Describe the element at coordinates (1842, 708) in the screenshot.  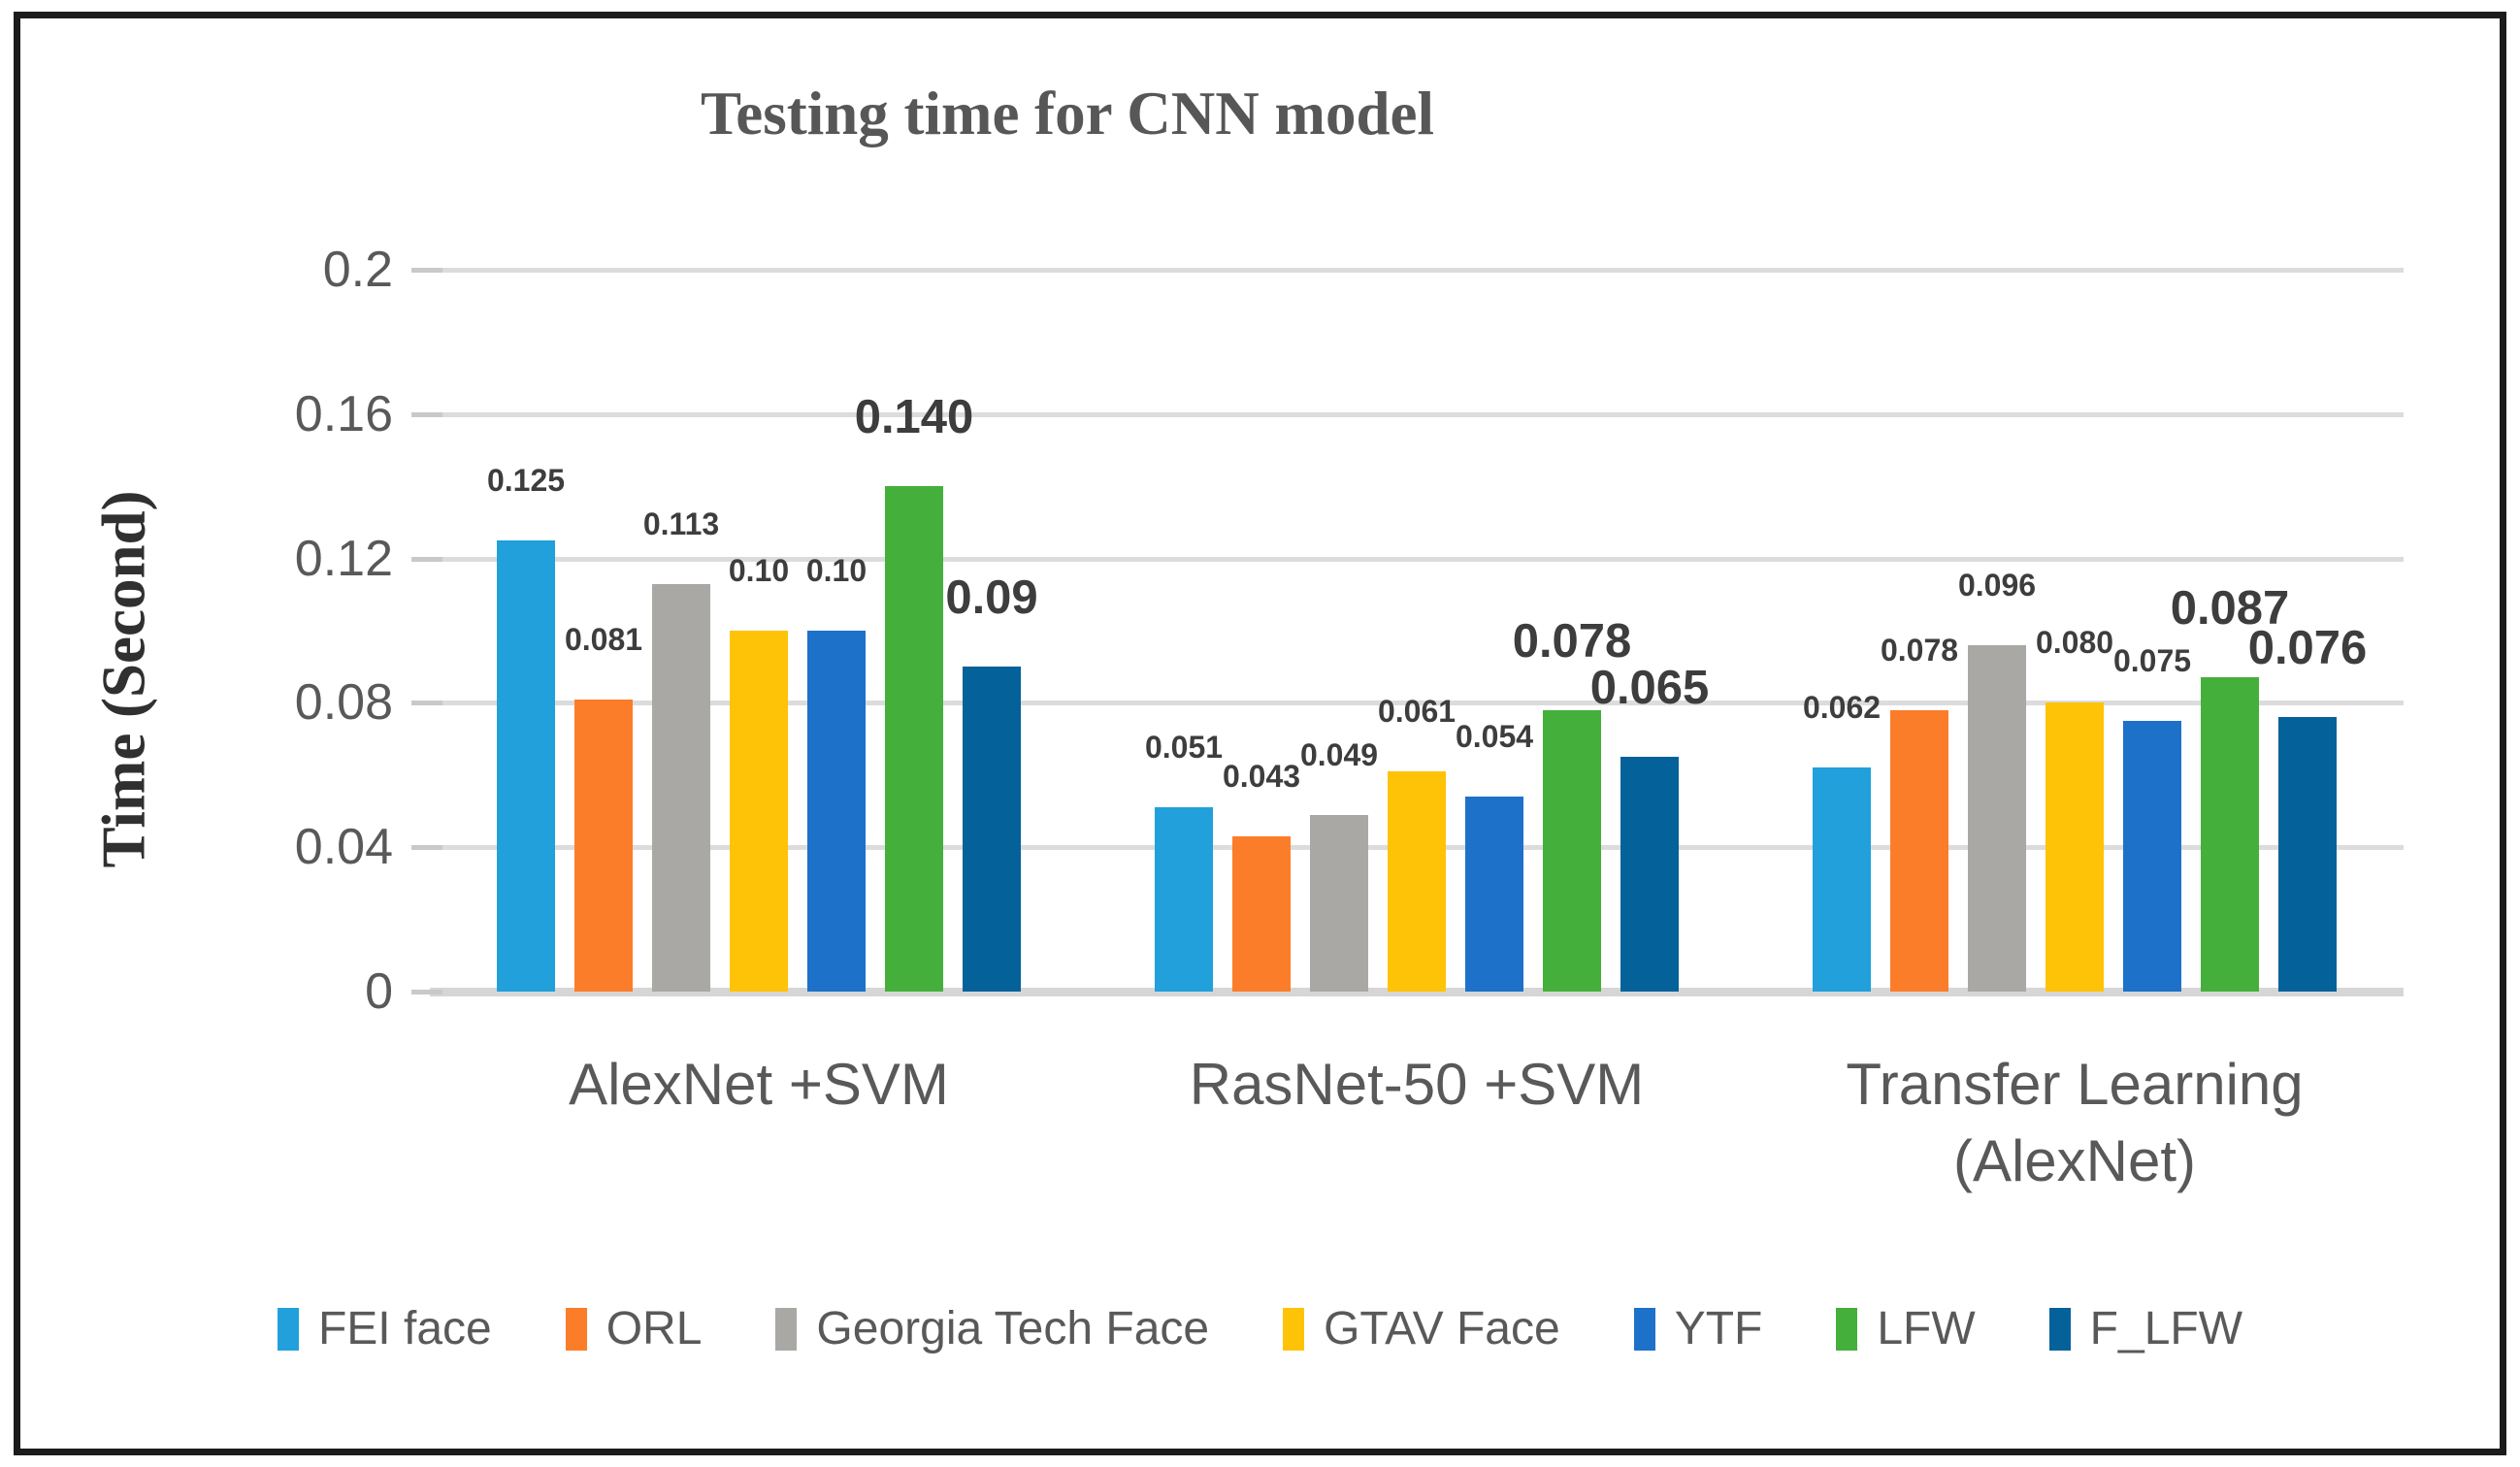
I see `bar-value-label: 0.062` at that location.